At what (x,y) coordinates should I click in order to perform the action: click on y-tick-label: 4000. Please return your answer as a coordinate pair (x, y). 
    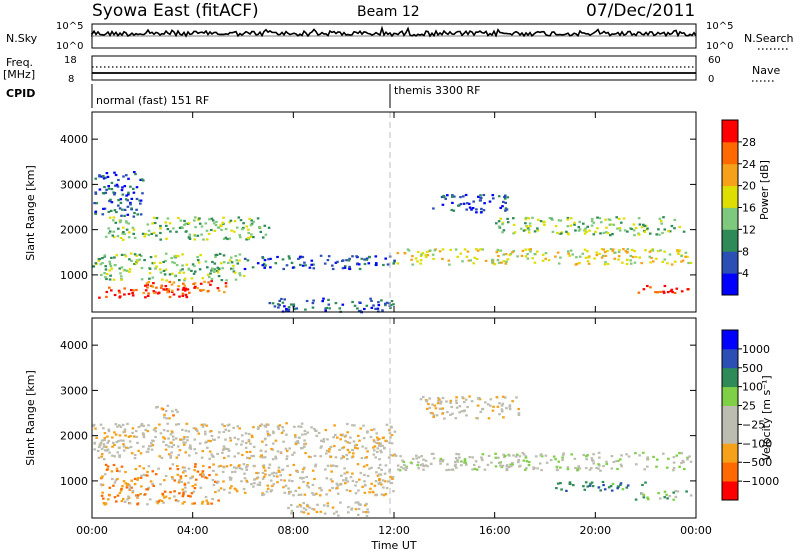
    Looking at the image, I should click on (74, 345).